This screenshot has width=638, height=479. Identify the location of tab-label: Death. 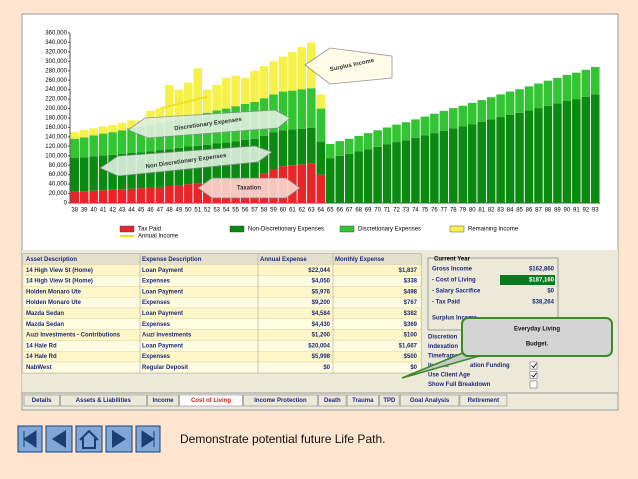
(332, 401).